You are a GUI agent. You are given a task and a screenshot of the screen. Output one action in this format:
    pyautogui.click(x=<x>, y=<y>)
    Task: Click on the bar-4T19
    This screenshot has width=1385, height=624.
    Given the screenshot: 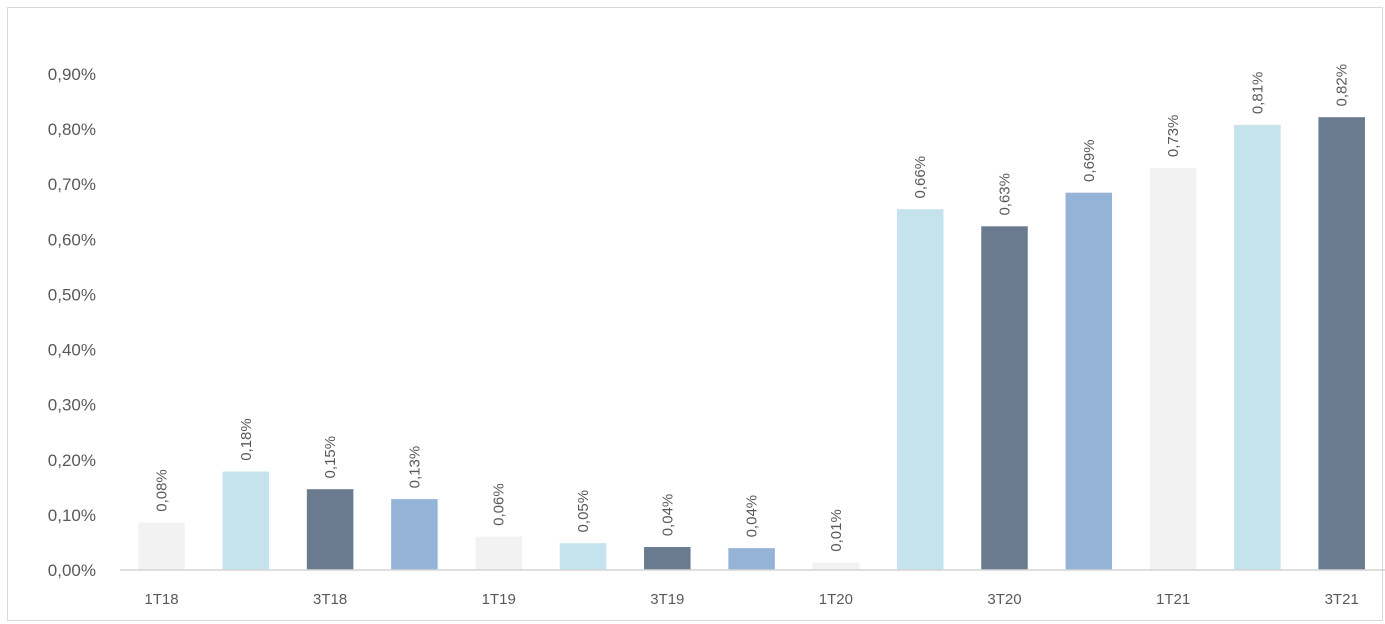 What is the action you would take?
    pyautogui.click(x=751, y=558)
    